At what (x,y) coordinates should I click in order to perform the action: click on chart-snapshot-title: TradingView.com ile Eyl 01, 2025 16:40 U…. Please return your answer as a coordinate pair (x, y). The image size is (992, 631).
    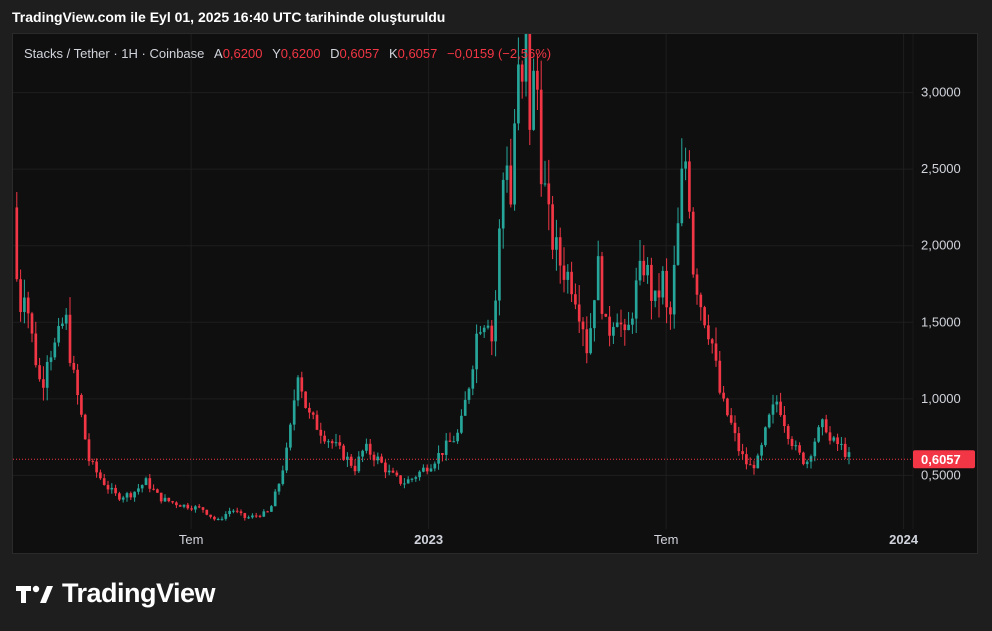
    Looking at the image, I should click on (229, 17).